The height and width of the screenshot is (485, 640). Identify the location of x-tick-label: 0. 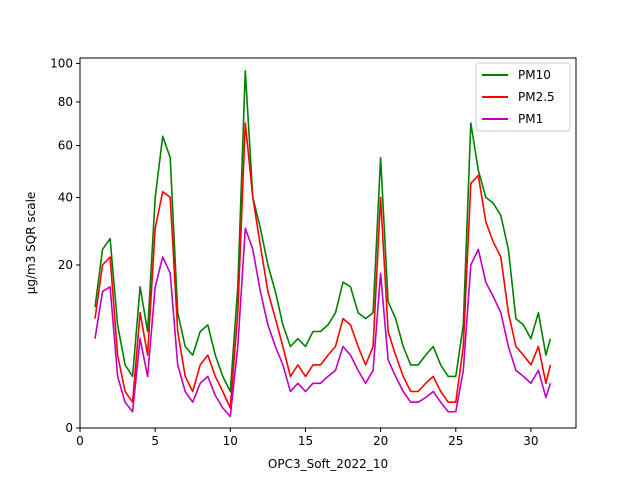
(80, 441).